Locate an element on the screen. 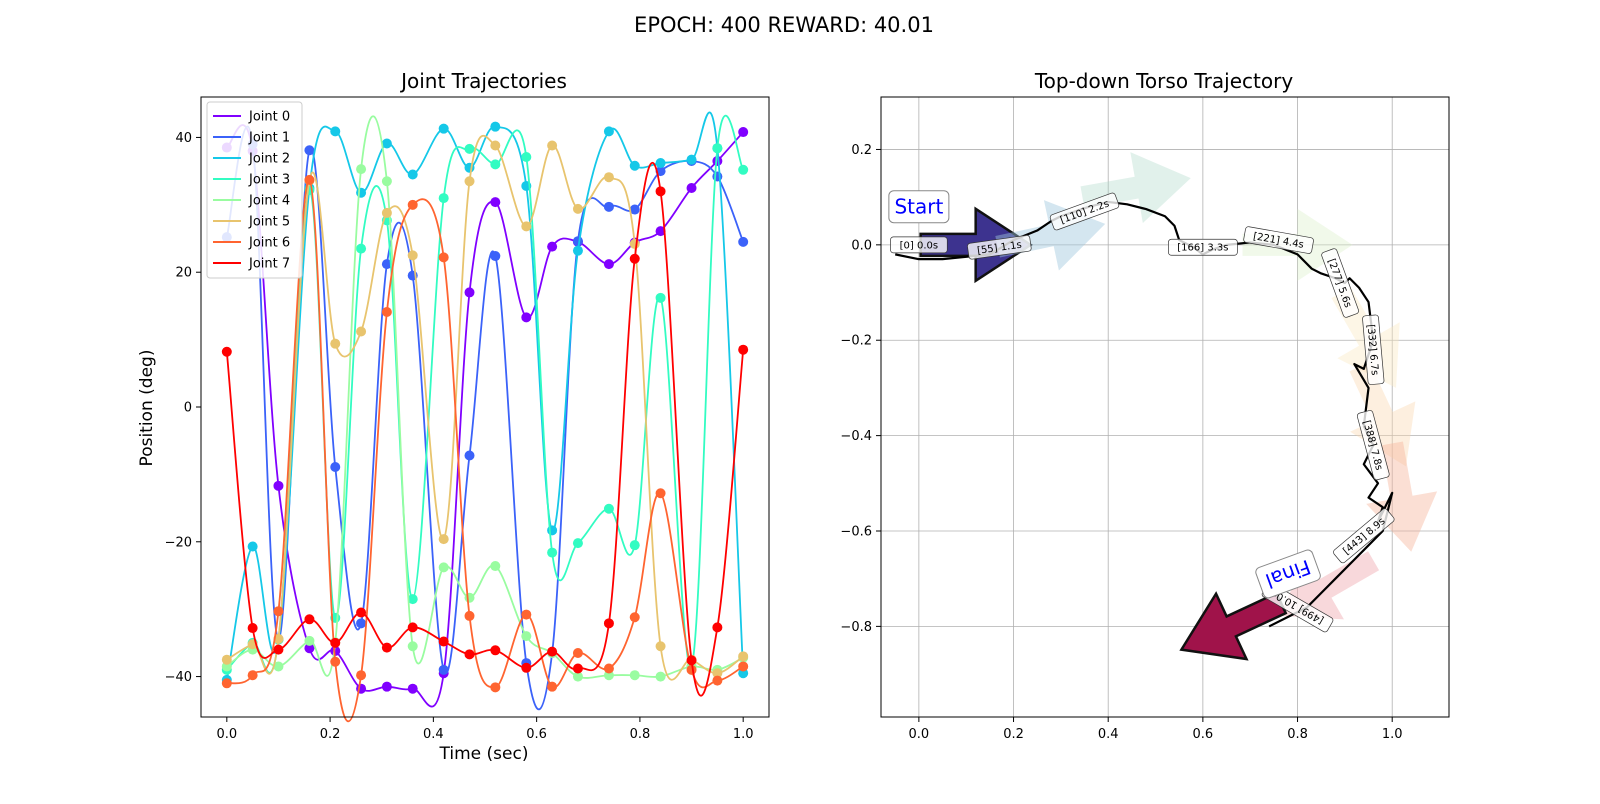 This screenshot has width=1600, height=804. right-y-tick-label: 0.0 is located at coordinates (861, 245).